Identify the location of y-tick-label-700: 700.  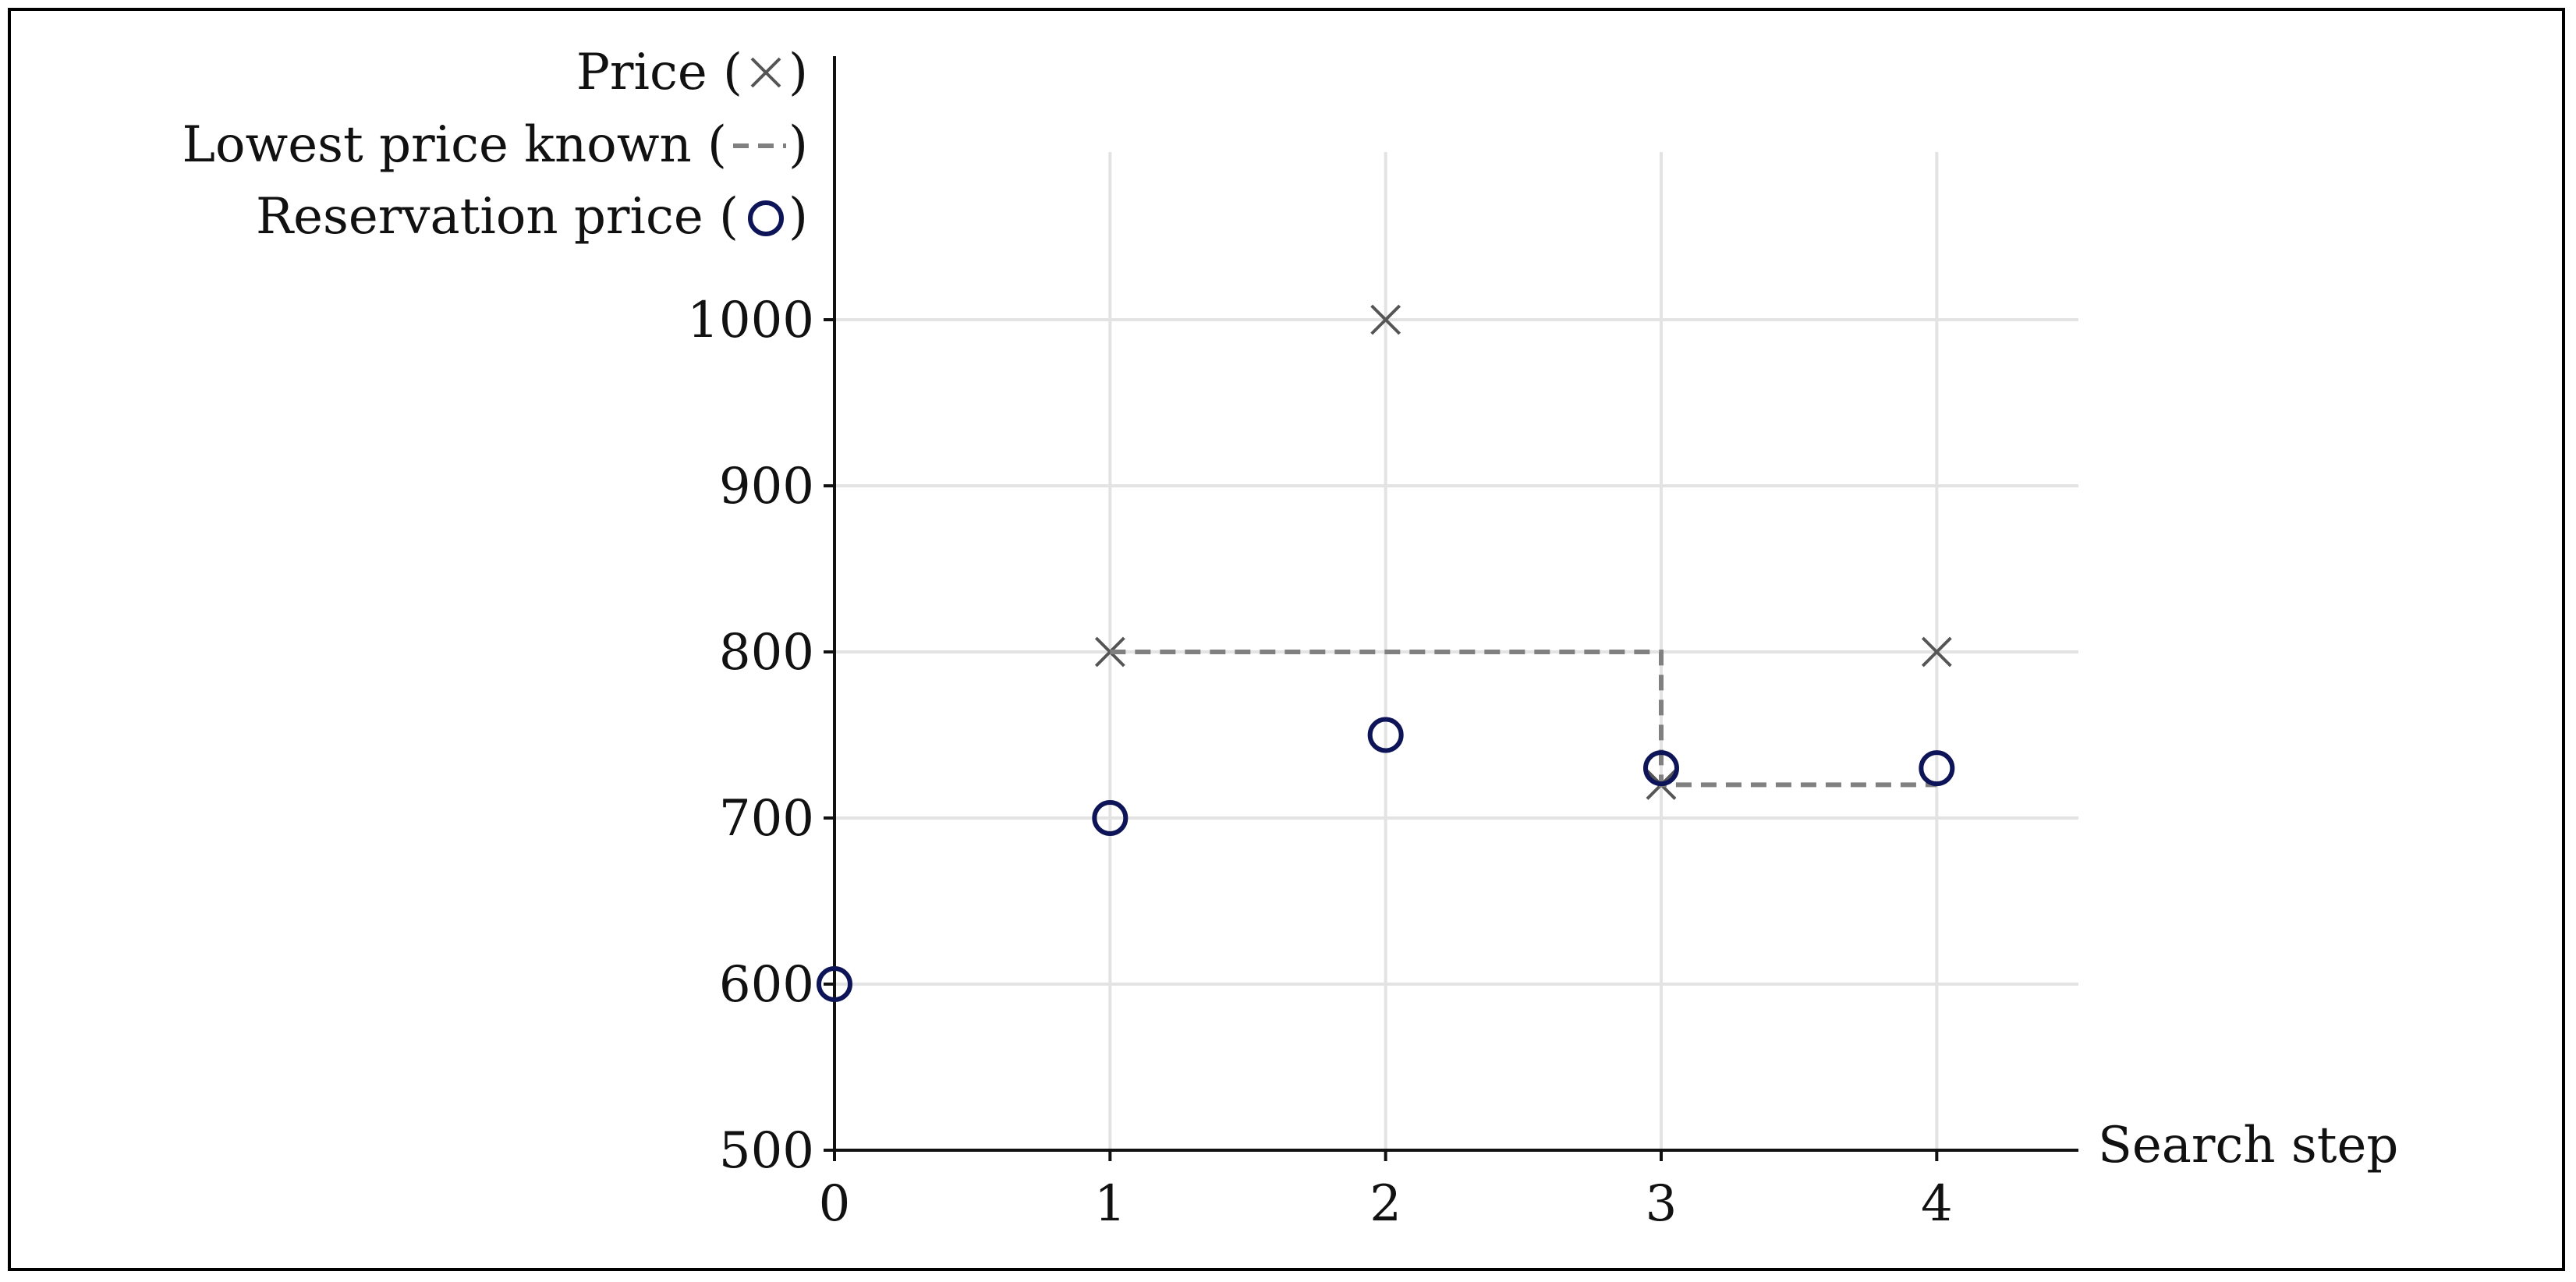
(766, 819).